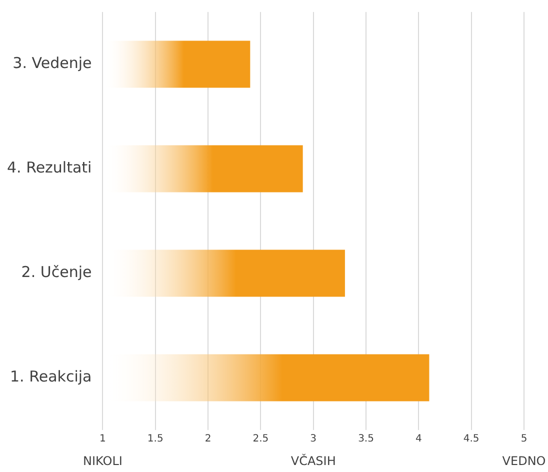 The image size is (548, 472). I want to click on x-tick-label: 1, so click(103, 439).